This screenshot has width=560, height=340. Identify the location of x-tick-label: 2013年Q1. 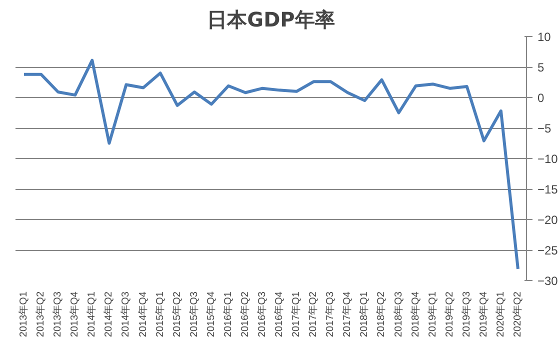
(24, 314).